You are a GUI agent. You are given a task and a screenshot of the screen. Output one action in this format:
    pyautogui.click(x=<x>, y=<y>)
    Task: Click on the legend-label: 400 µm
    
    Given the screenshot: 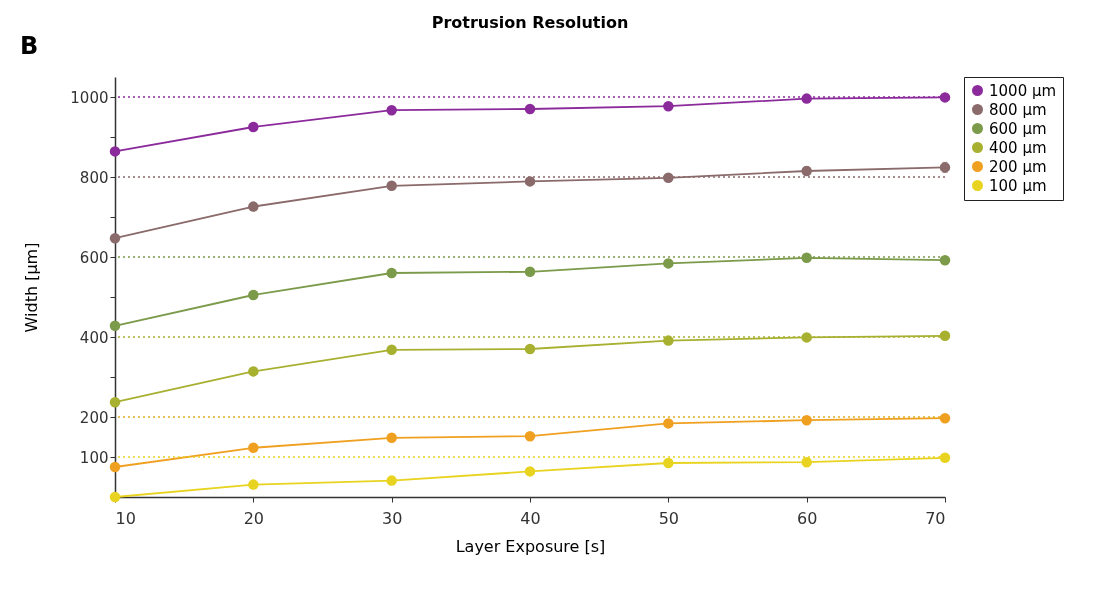 What is the action you would take?
    pyautogui.click(x=1018, y=147)
    